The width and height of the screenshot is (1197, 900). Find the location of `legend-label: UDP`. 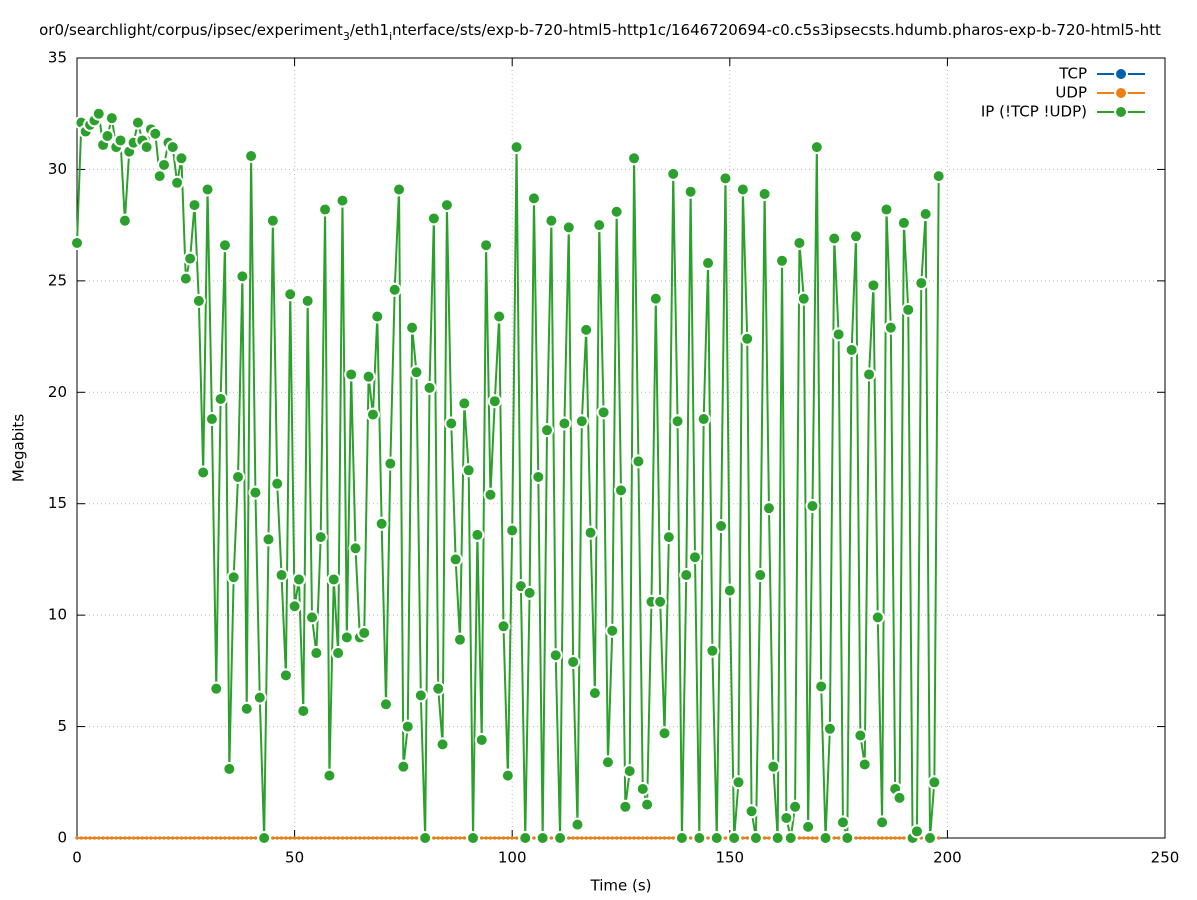

legend-label: UDP is located at coordinates (1071, 93).